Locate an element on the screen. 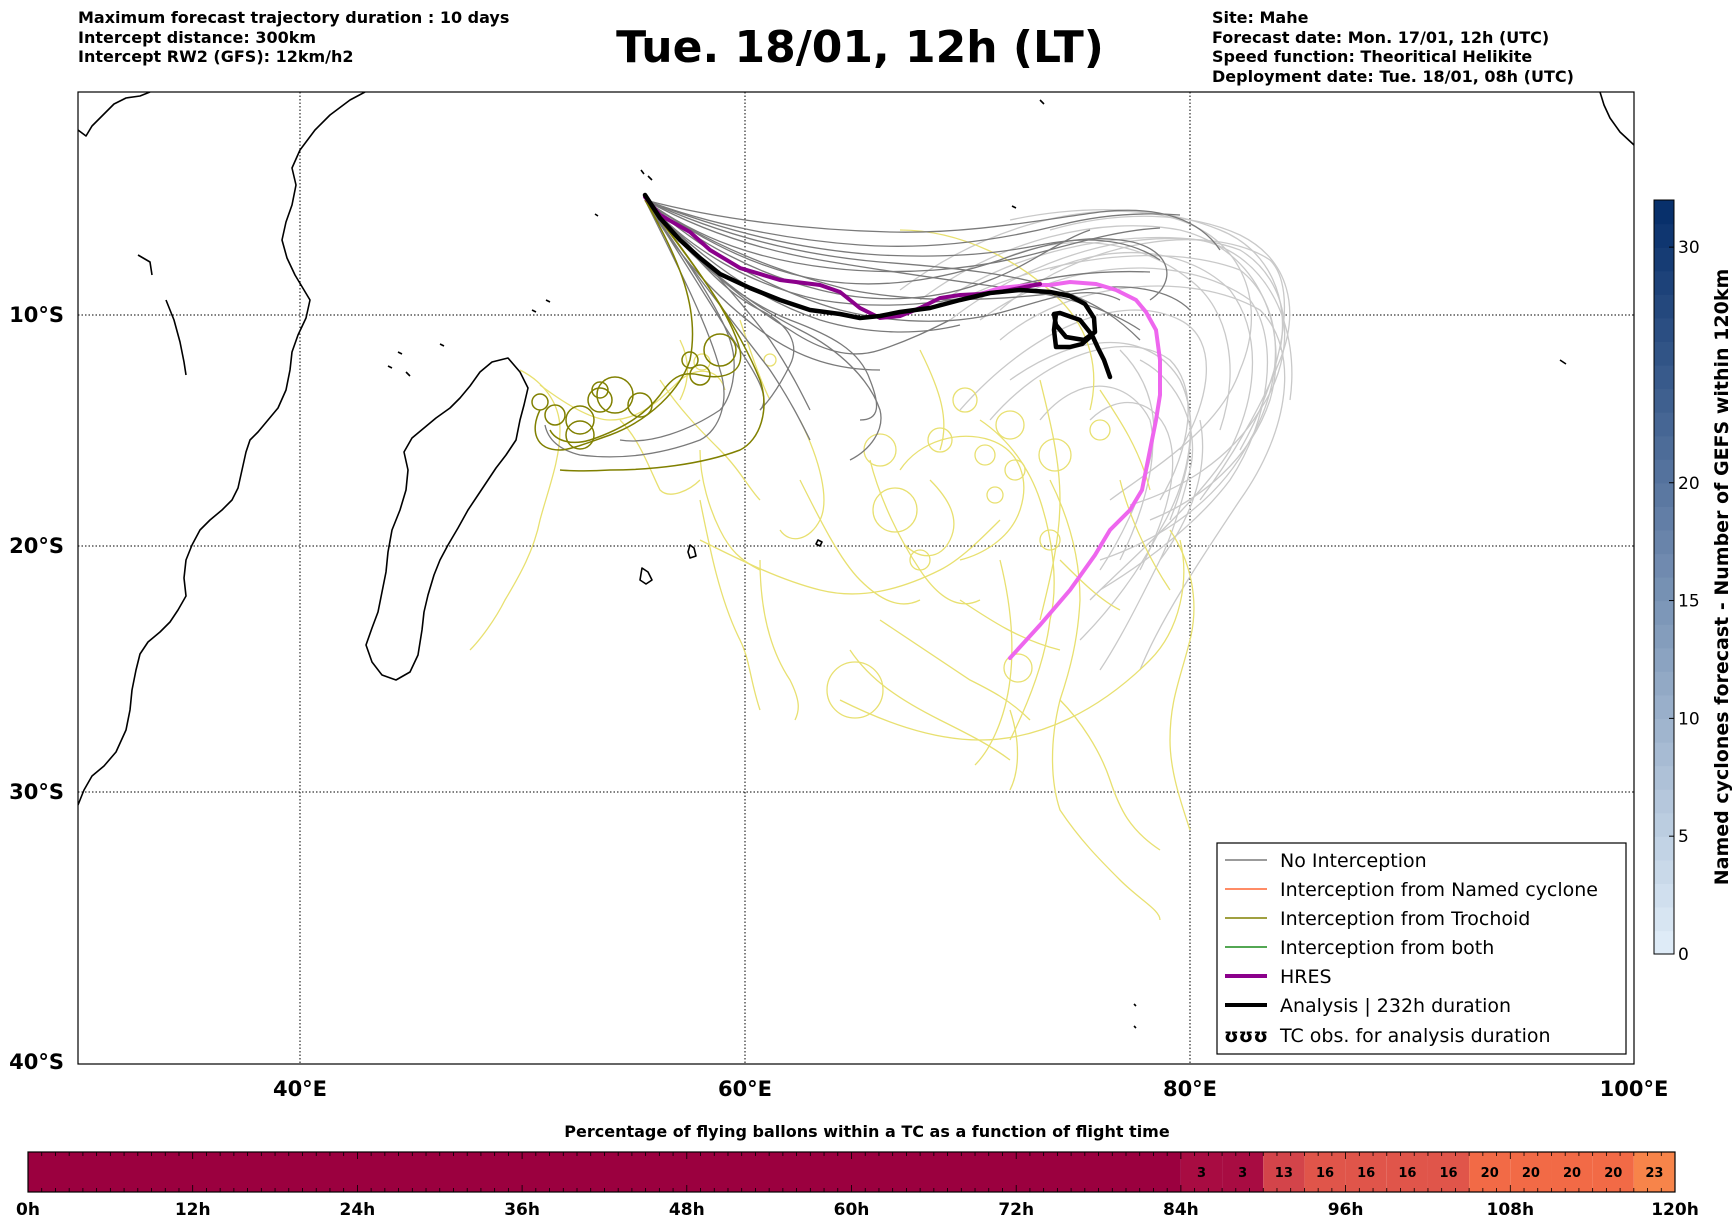 The width and height of the screenshot is (1734, 1223). legend-label: HRES is located at coordinates (1306, 977).